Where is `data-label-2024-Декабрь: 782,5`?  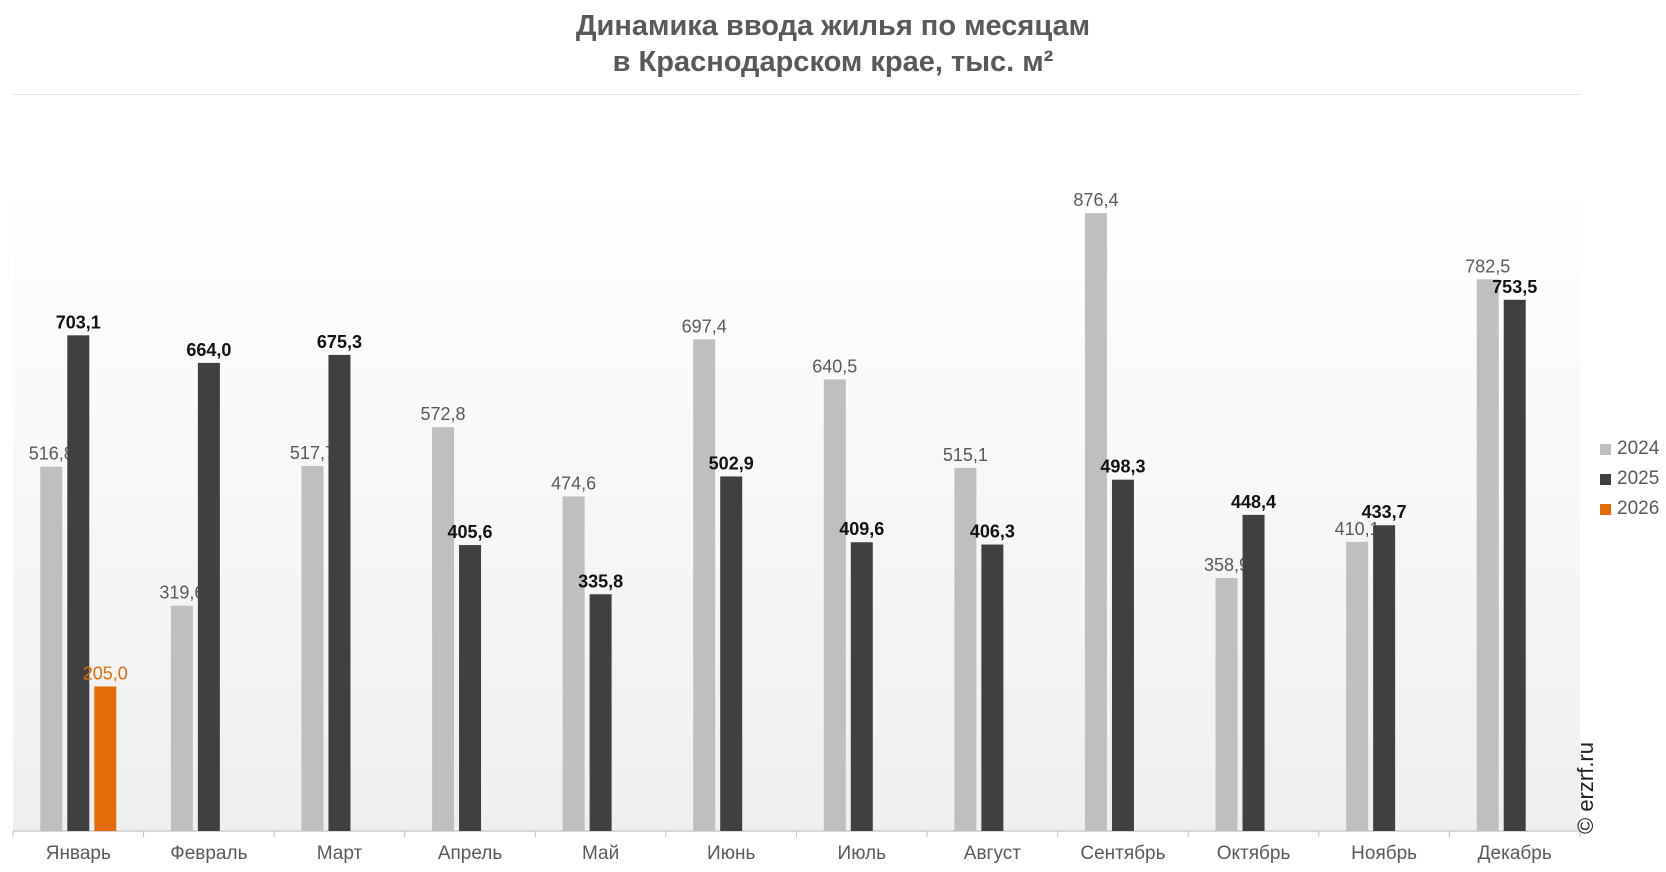 data-label-2024-Декабрь: 782,5 is located at coordinates (1487, 266).